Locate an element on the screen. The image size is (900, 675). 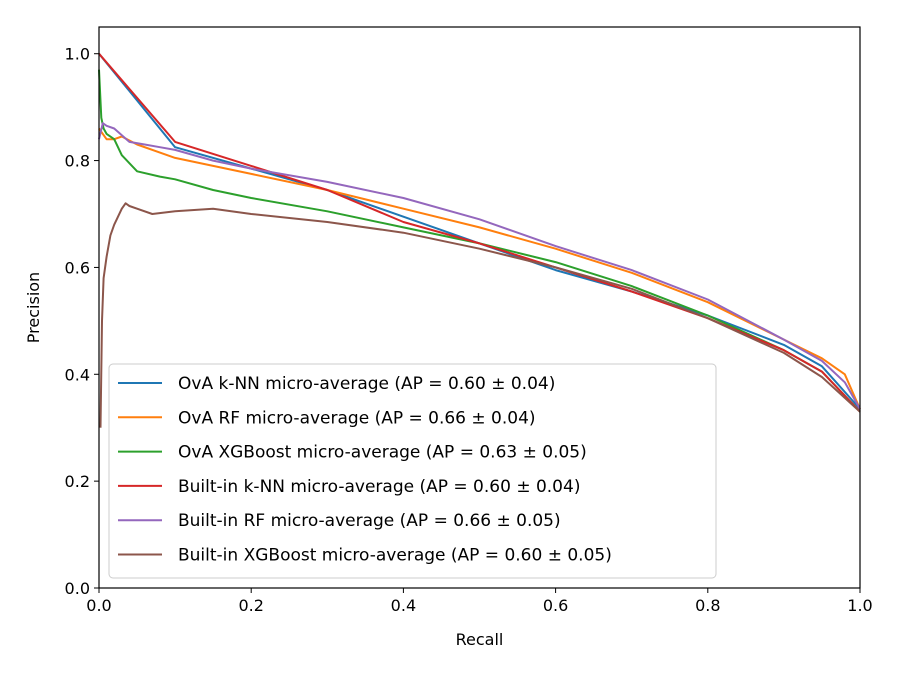
x-axis-label: Recall is located at coordinates (480, 639).